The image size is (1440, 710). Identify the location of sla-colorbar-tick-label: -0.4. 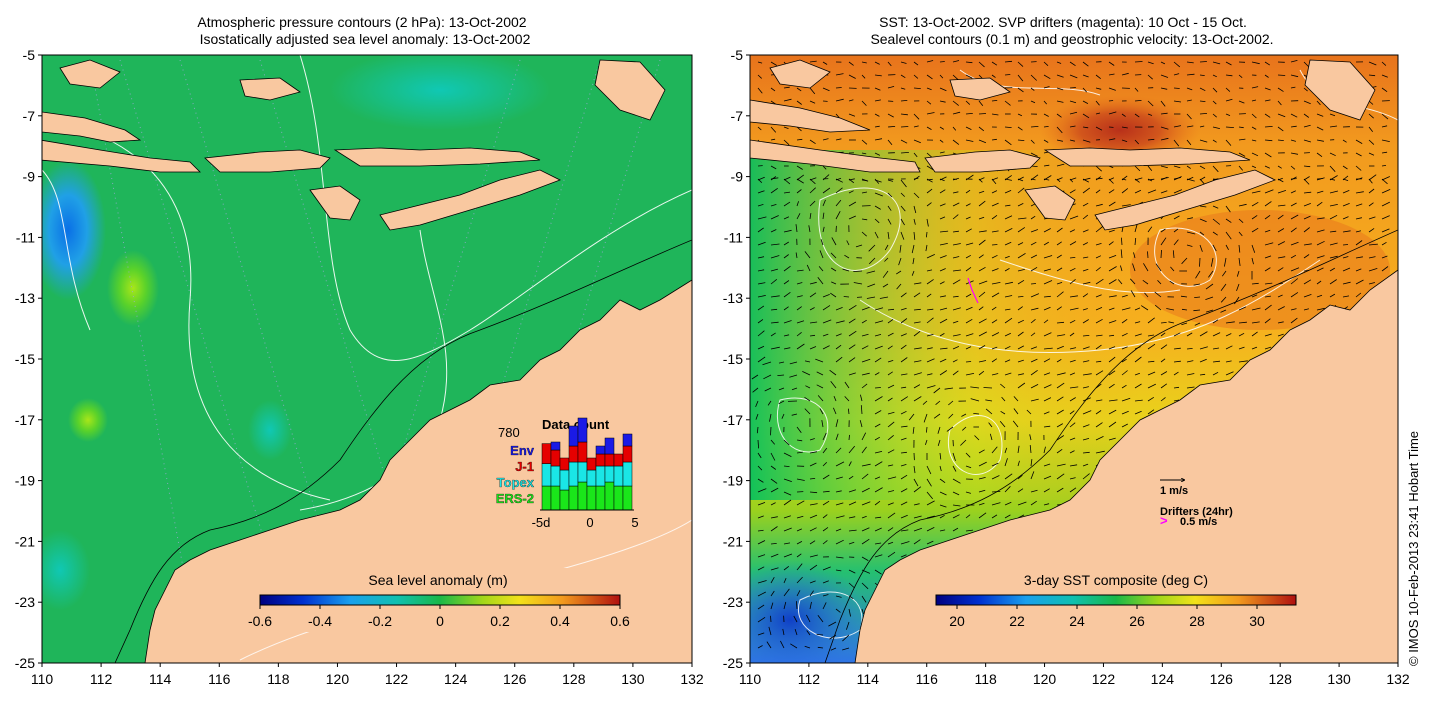
(320, 621).